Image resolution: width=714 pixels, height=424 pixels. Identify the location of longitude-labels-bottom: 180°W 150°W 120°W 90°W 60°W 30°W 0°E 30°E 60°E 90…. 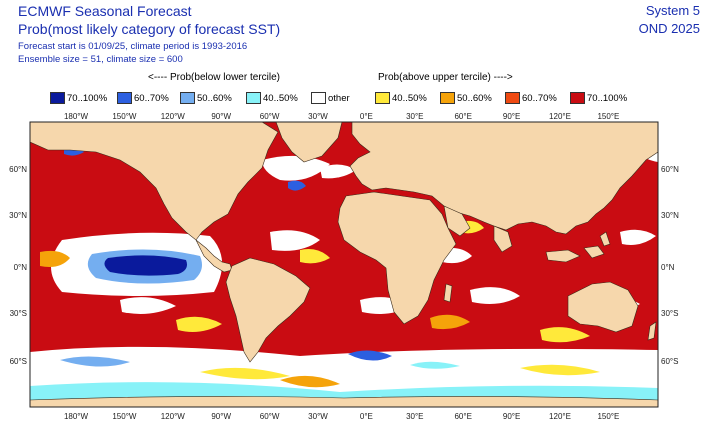
(341, 416).